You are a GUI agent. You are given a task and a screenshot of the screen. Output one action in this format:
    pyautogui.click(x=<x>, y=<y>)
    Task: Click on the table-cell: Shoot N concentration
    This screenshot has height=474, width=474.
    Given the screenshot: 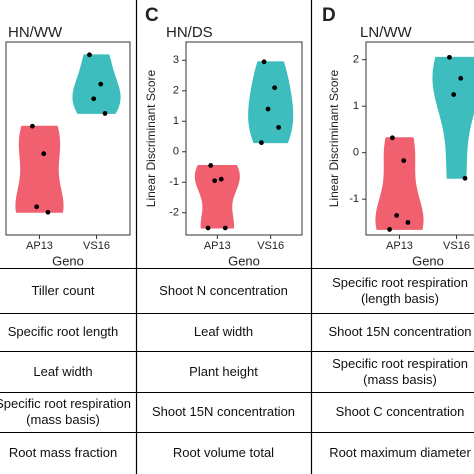 What is the action you would take?
    pyautogui.click(x=223, y=290)
    